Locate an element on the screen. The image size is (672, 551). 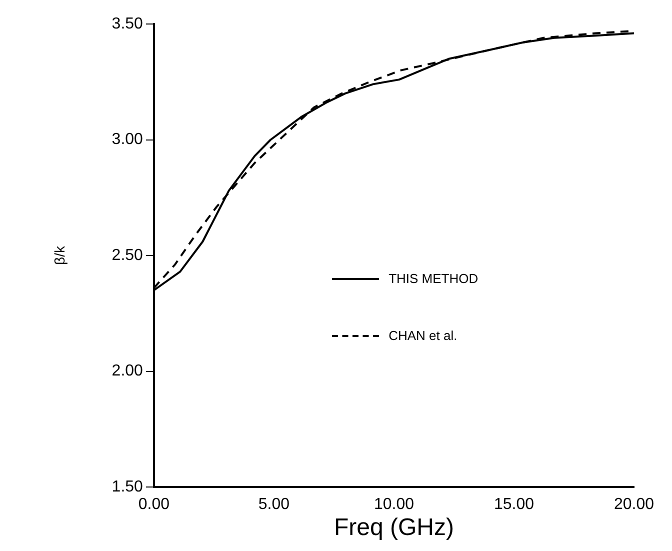
legend-label: CHAN et al. is located at coordinates (423, 336).